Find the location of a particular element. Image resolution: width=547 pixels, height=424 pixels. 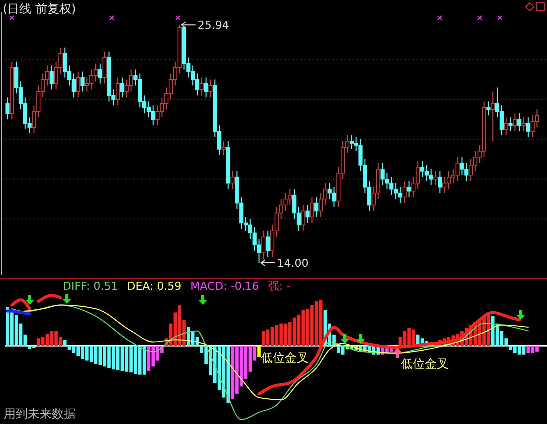

annotation: 25.94 is located at coordinates (214, 25).